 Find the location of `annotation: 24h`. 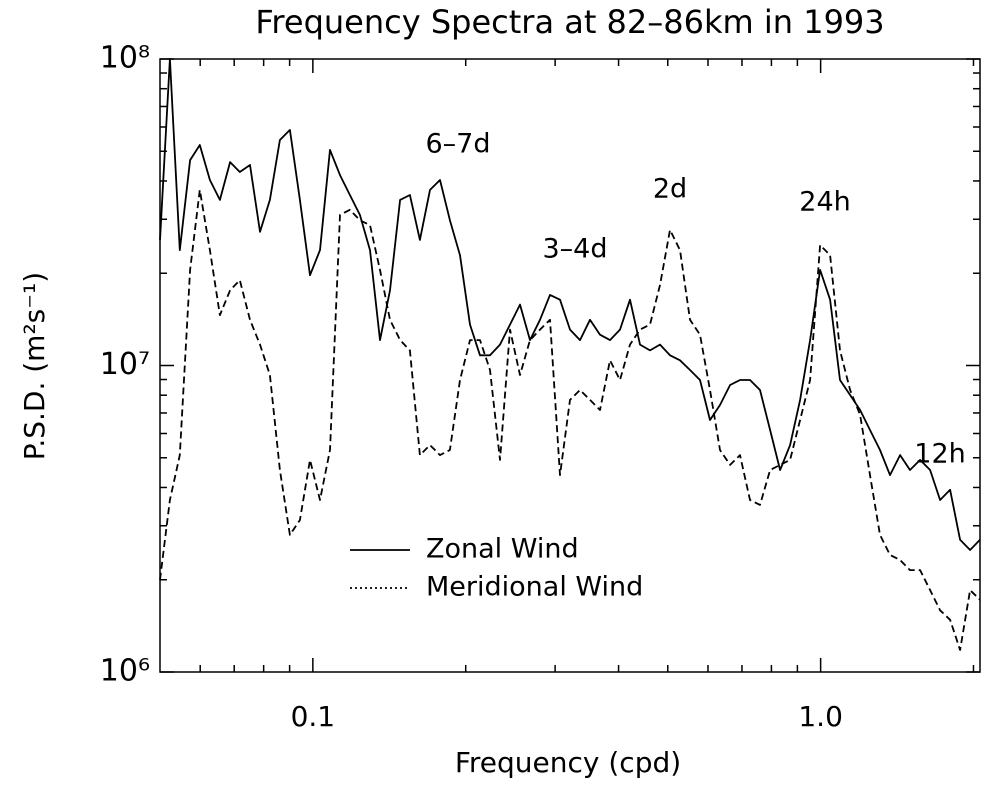

annotation: 24h is located at coordinates (824, 202).